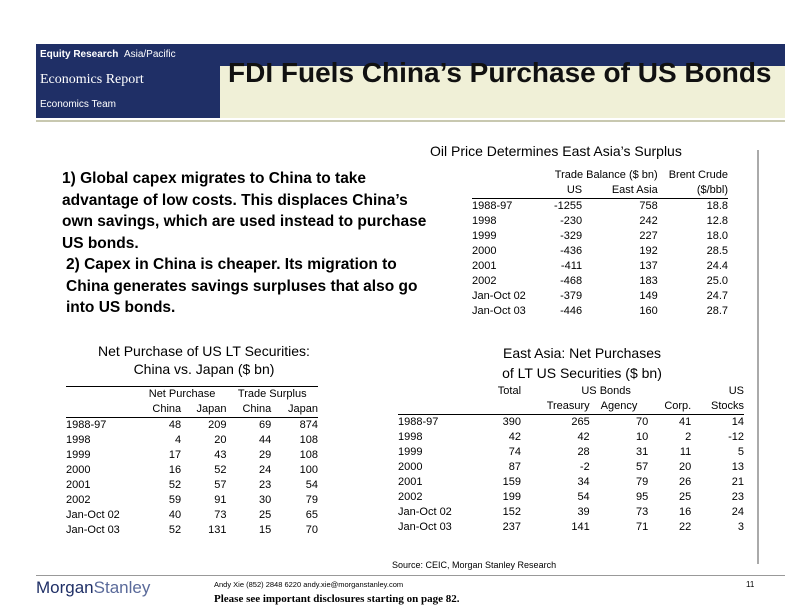  I want to click on net-purchase-table-cell: 59, so click(175, 500).